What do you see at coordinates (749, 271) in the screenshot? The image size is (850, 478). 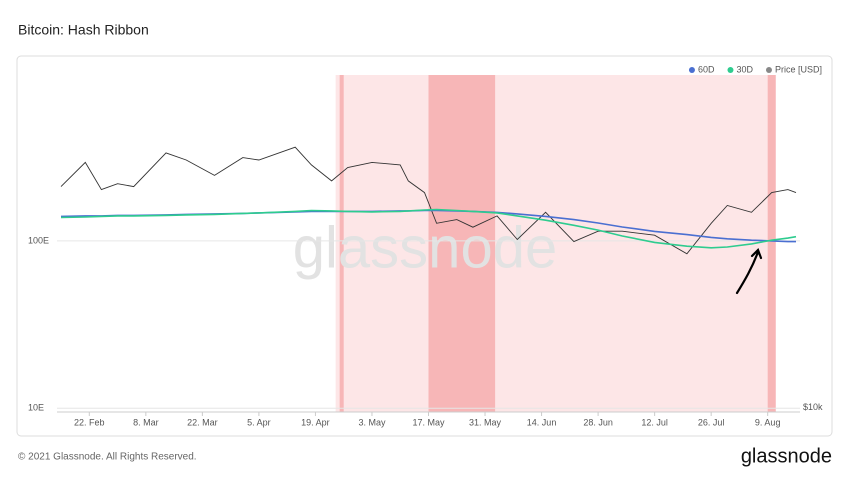 I see `annotation-arrow` at bounding box center [749, 271].